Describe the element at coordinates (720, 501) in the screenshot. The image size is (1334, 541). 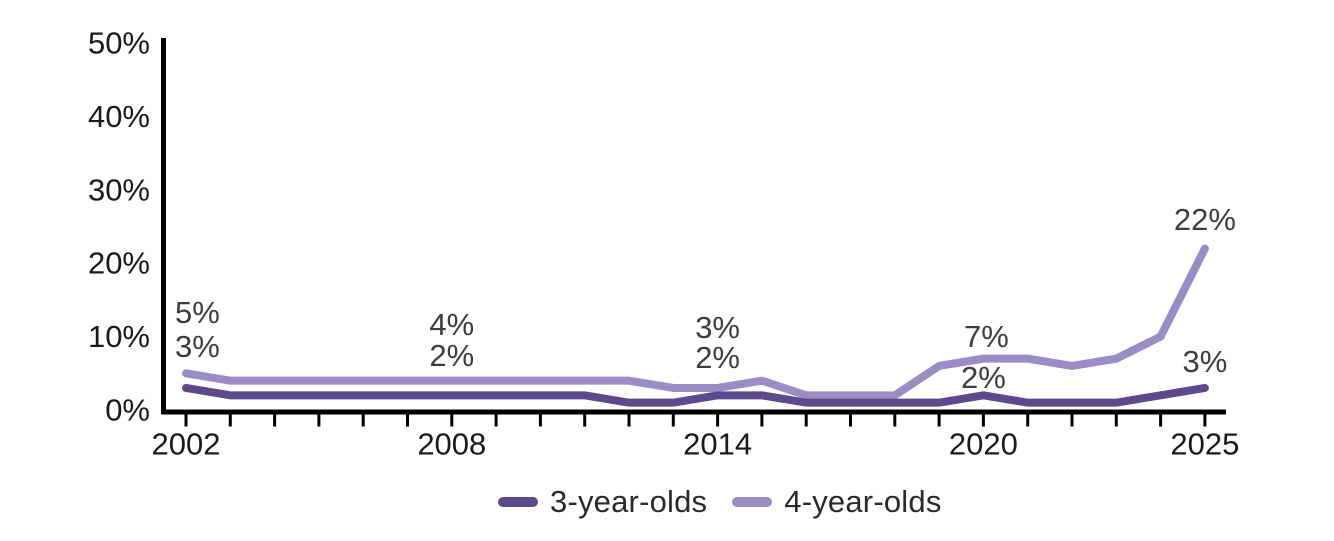
I see `legend: 3-year-olds 4-year-olds` at that location.